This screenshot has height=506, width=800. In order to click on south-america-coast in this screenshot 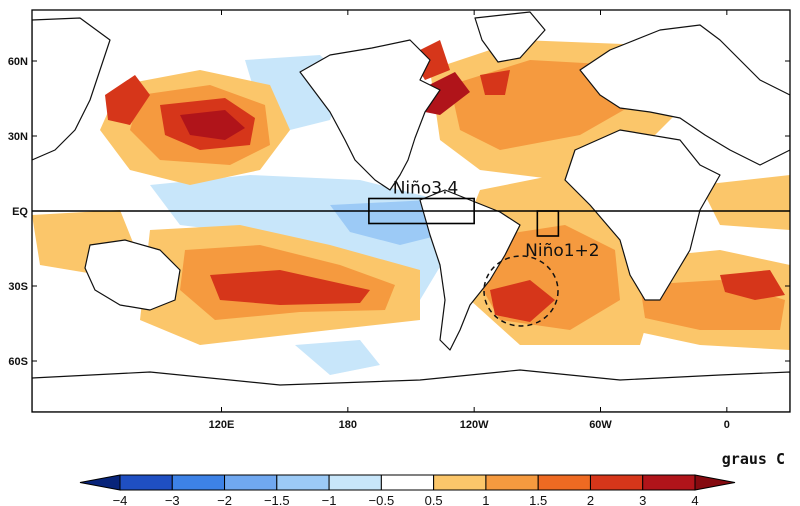, I will do `click(470, 270)`.